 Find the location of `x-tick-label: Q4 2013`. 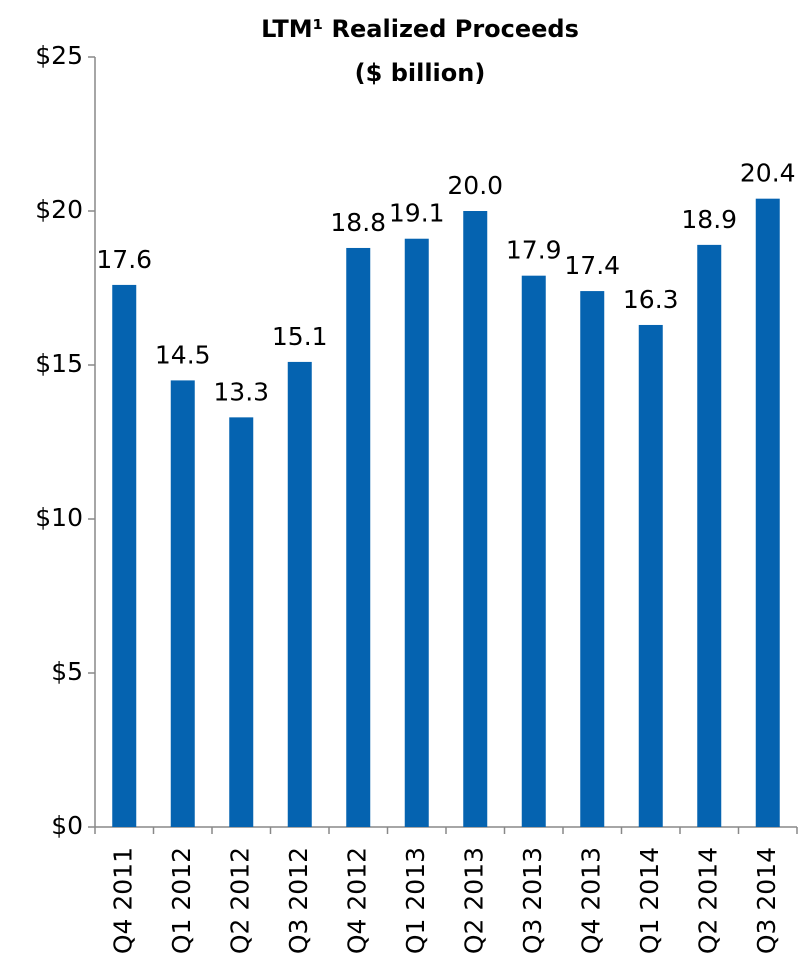

x-tick-label: Q4 2013 is located at coordinates (590, 900).